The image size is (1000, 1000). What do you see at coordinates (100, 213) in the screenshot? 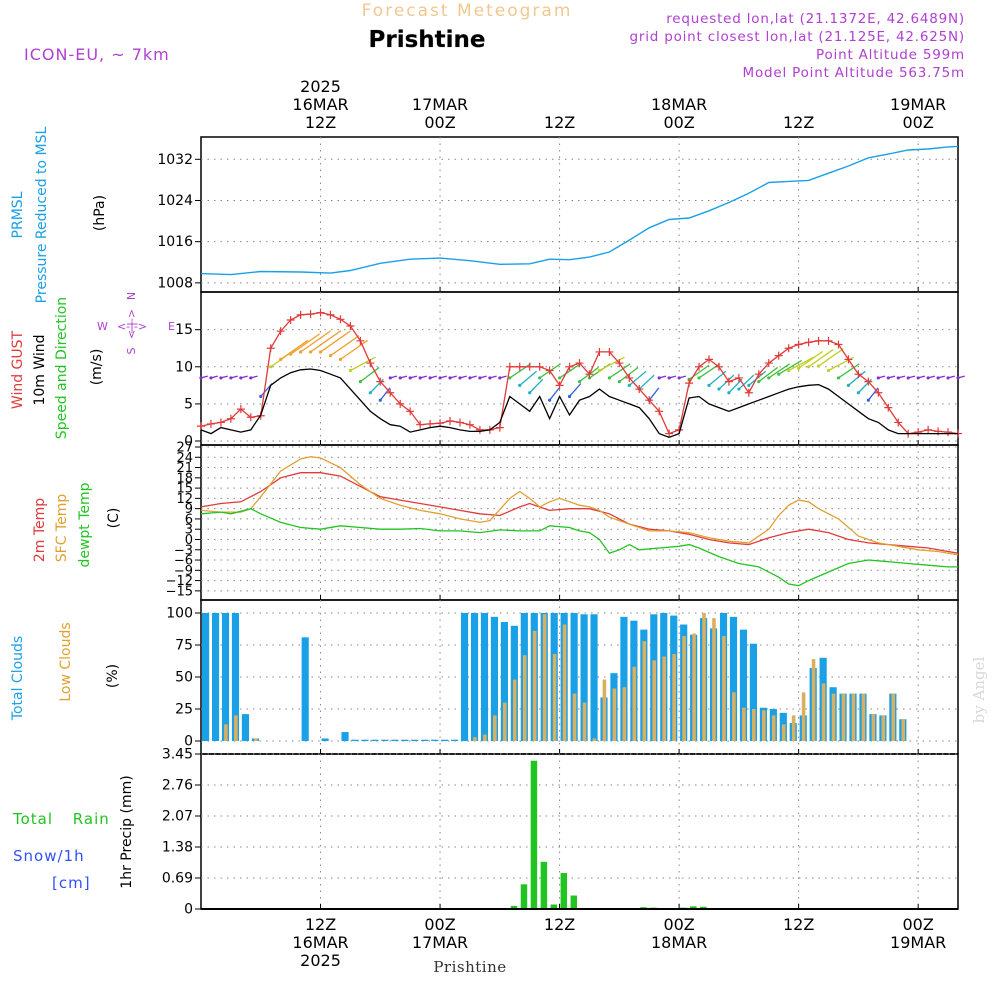
I see `pressure-ylabel: (hPa)` at bounding box center [100, 213].